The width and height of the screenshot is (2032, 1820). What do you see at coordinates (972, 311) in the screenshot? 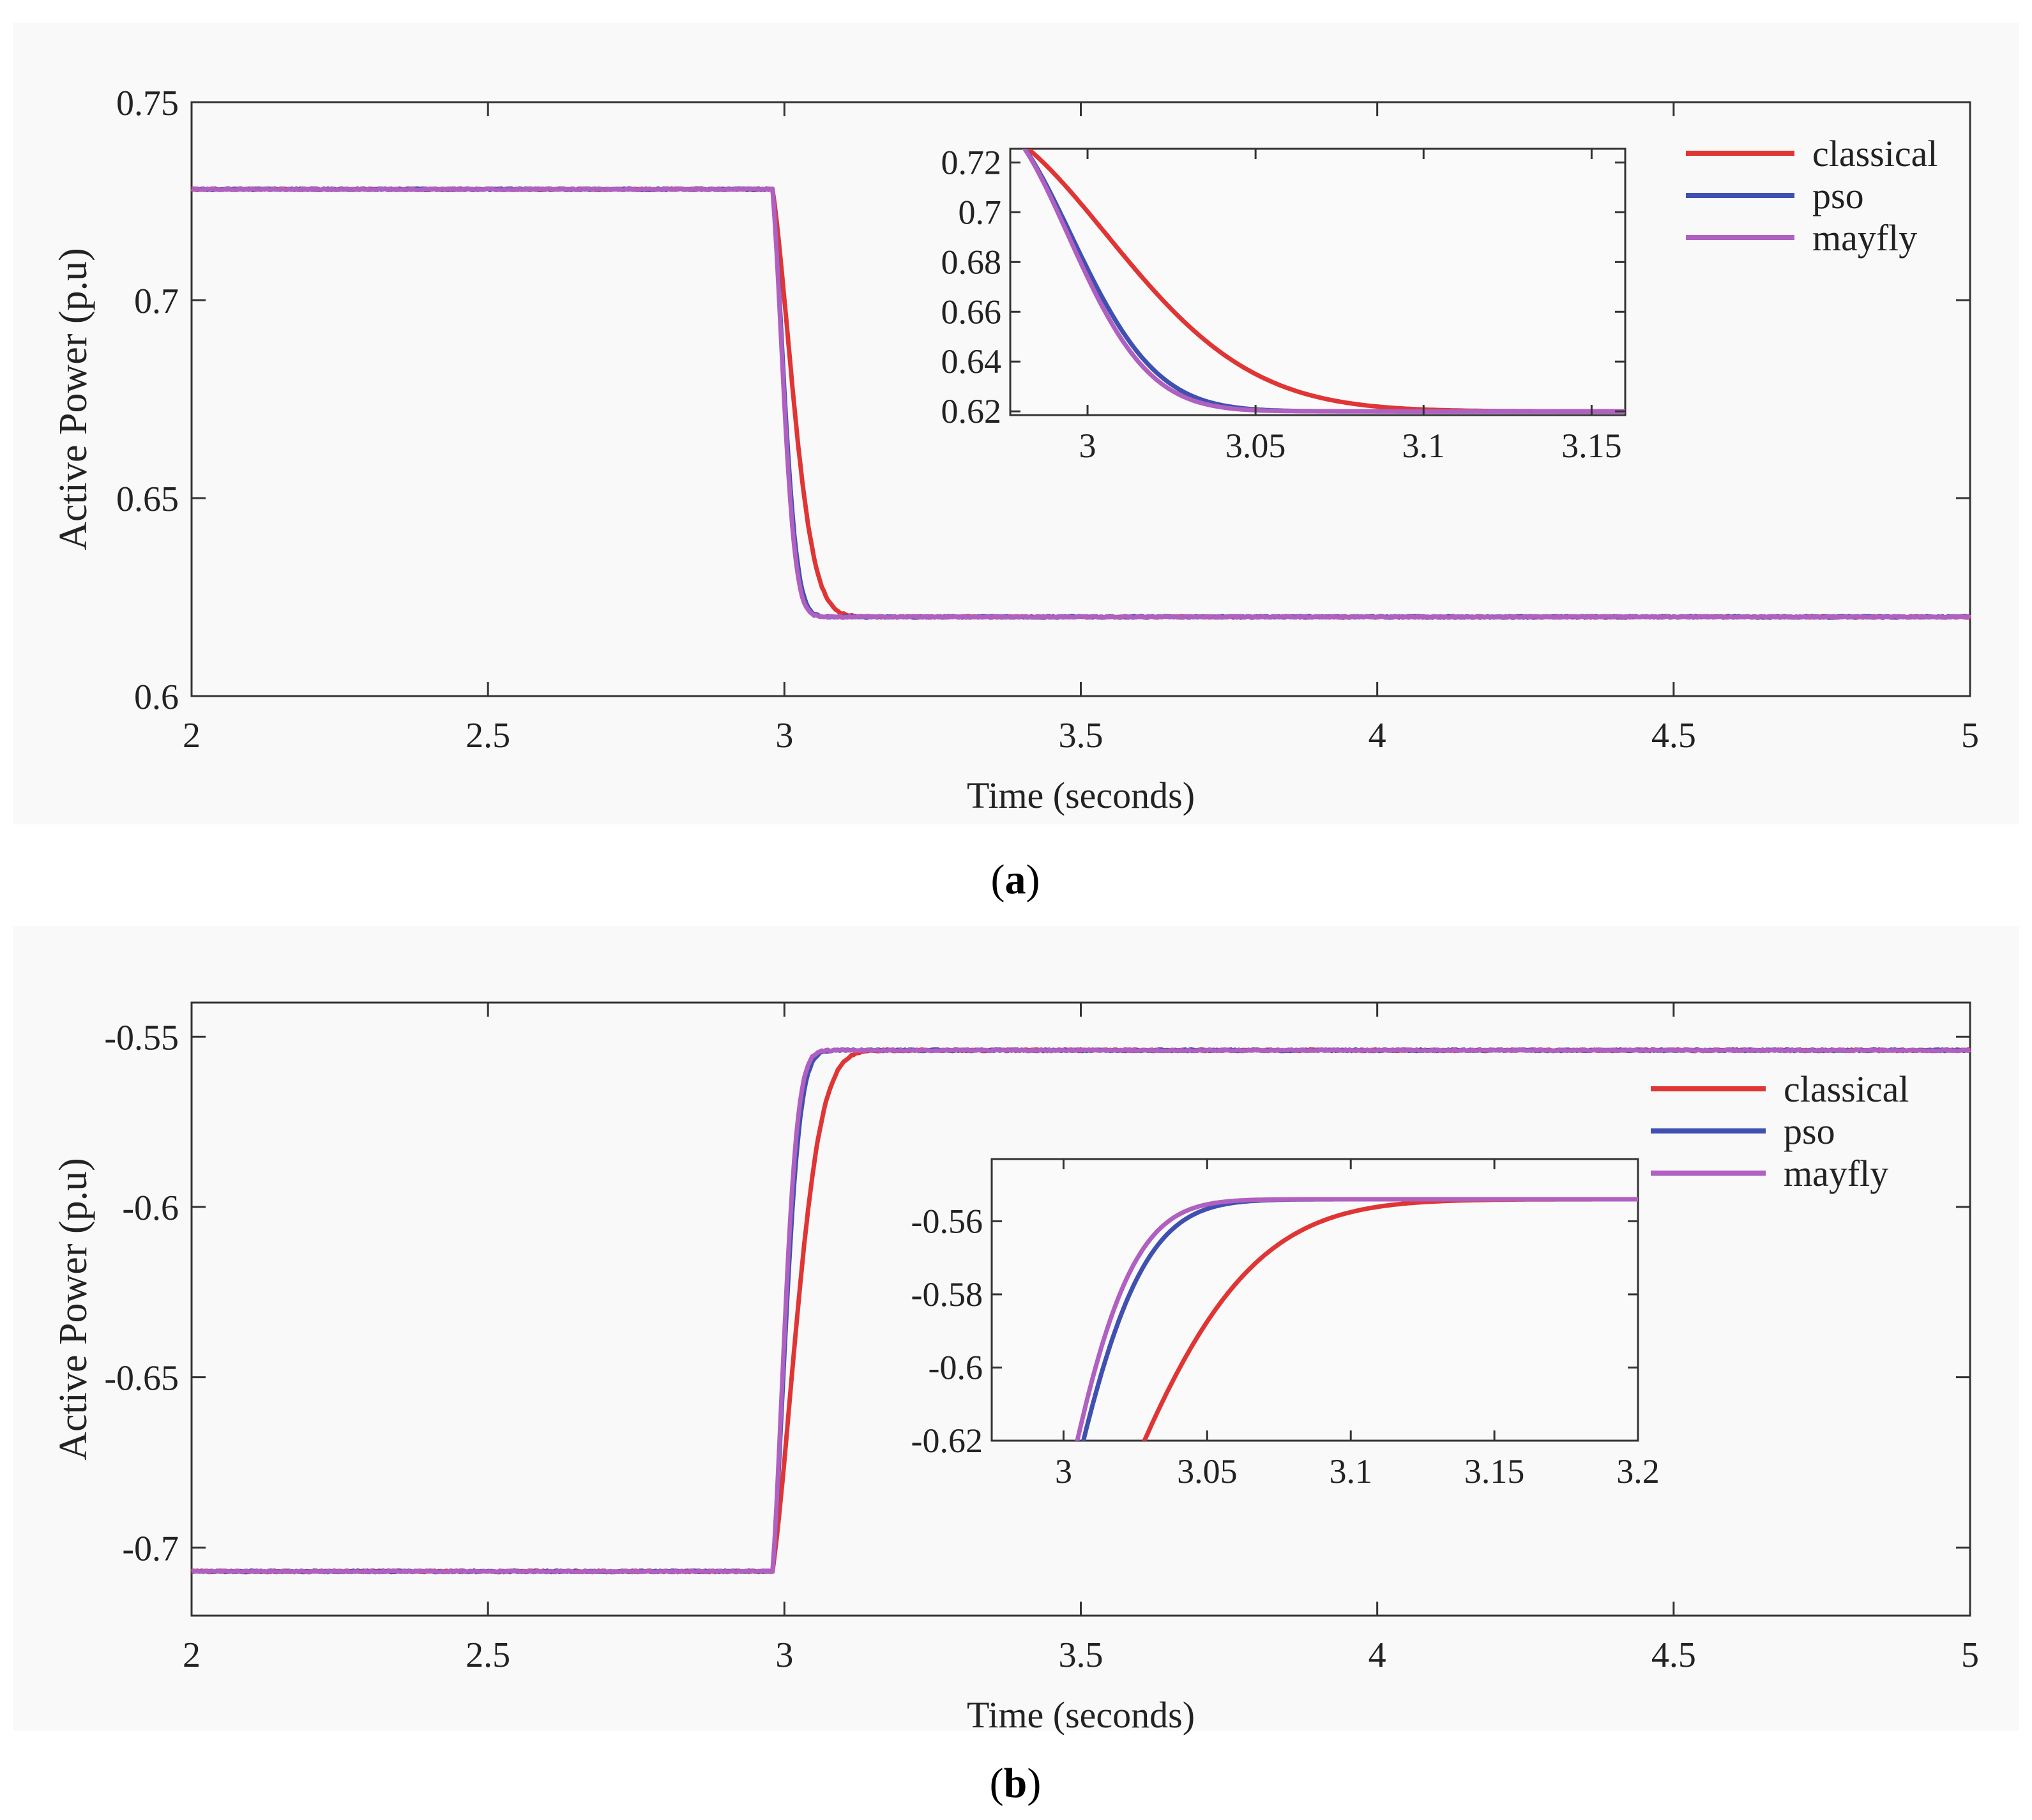
I see `inset-y-tick-label-a: 0.66` at bounding box center [972, 311].